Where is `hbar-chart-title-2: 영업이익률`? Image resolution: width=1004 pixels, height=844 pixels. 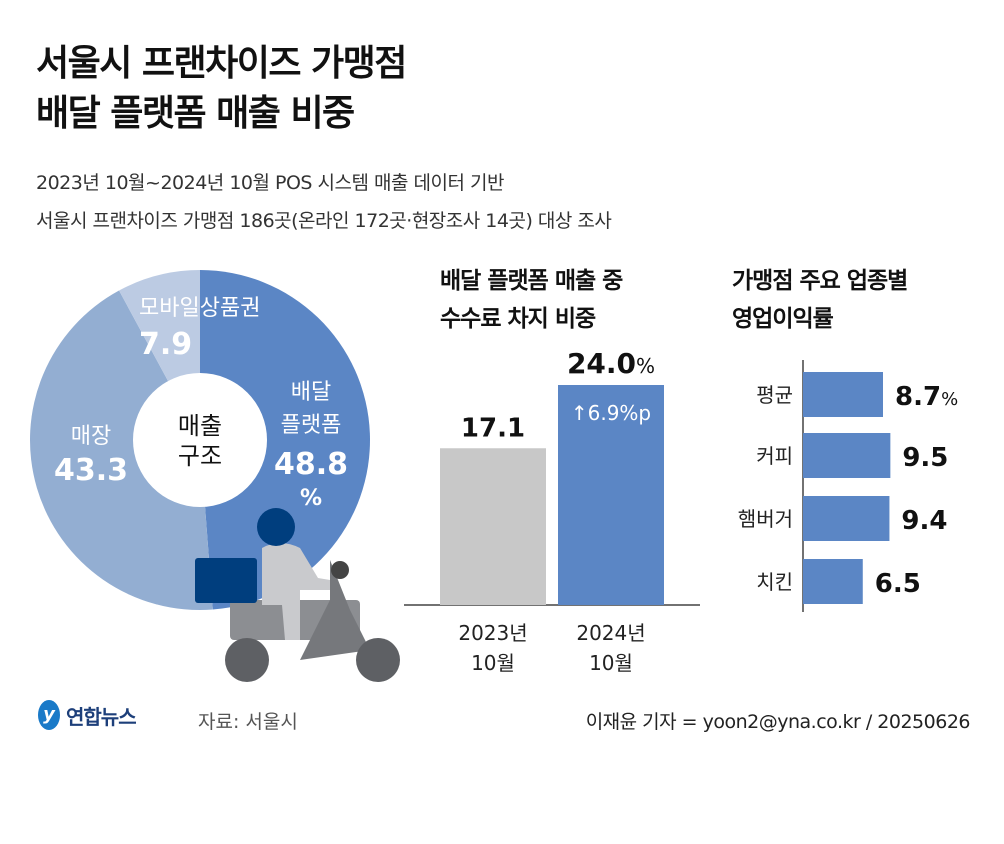
hbar-chart-title-2: 영업이익률 is located at coordinates (783, 319).